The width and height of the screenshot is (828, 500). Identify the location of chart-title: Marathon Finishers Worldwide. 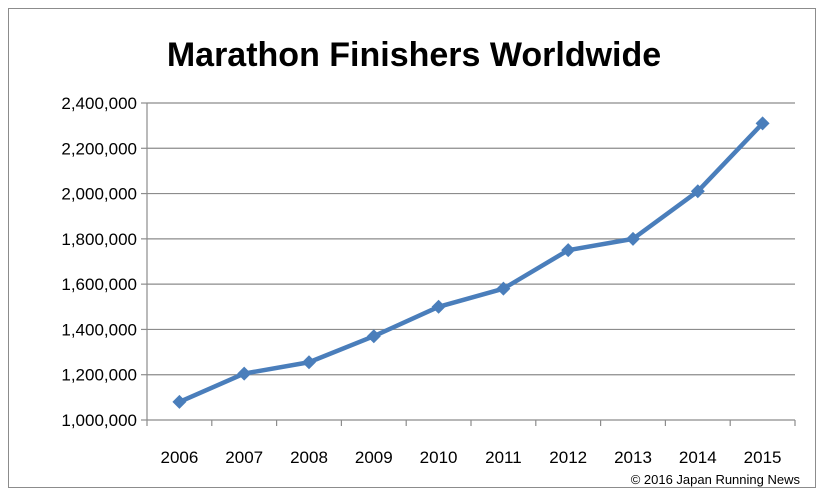
(414, 55).